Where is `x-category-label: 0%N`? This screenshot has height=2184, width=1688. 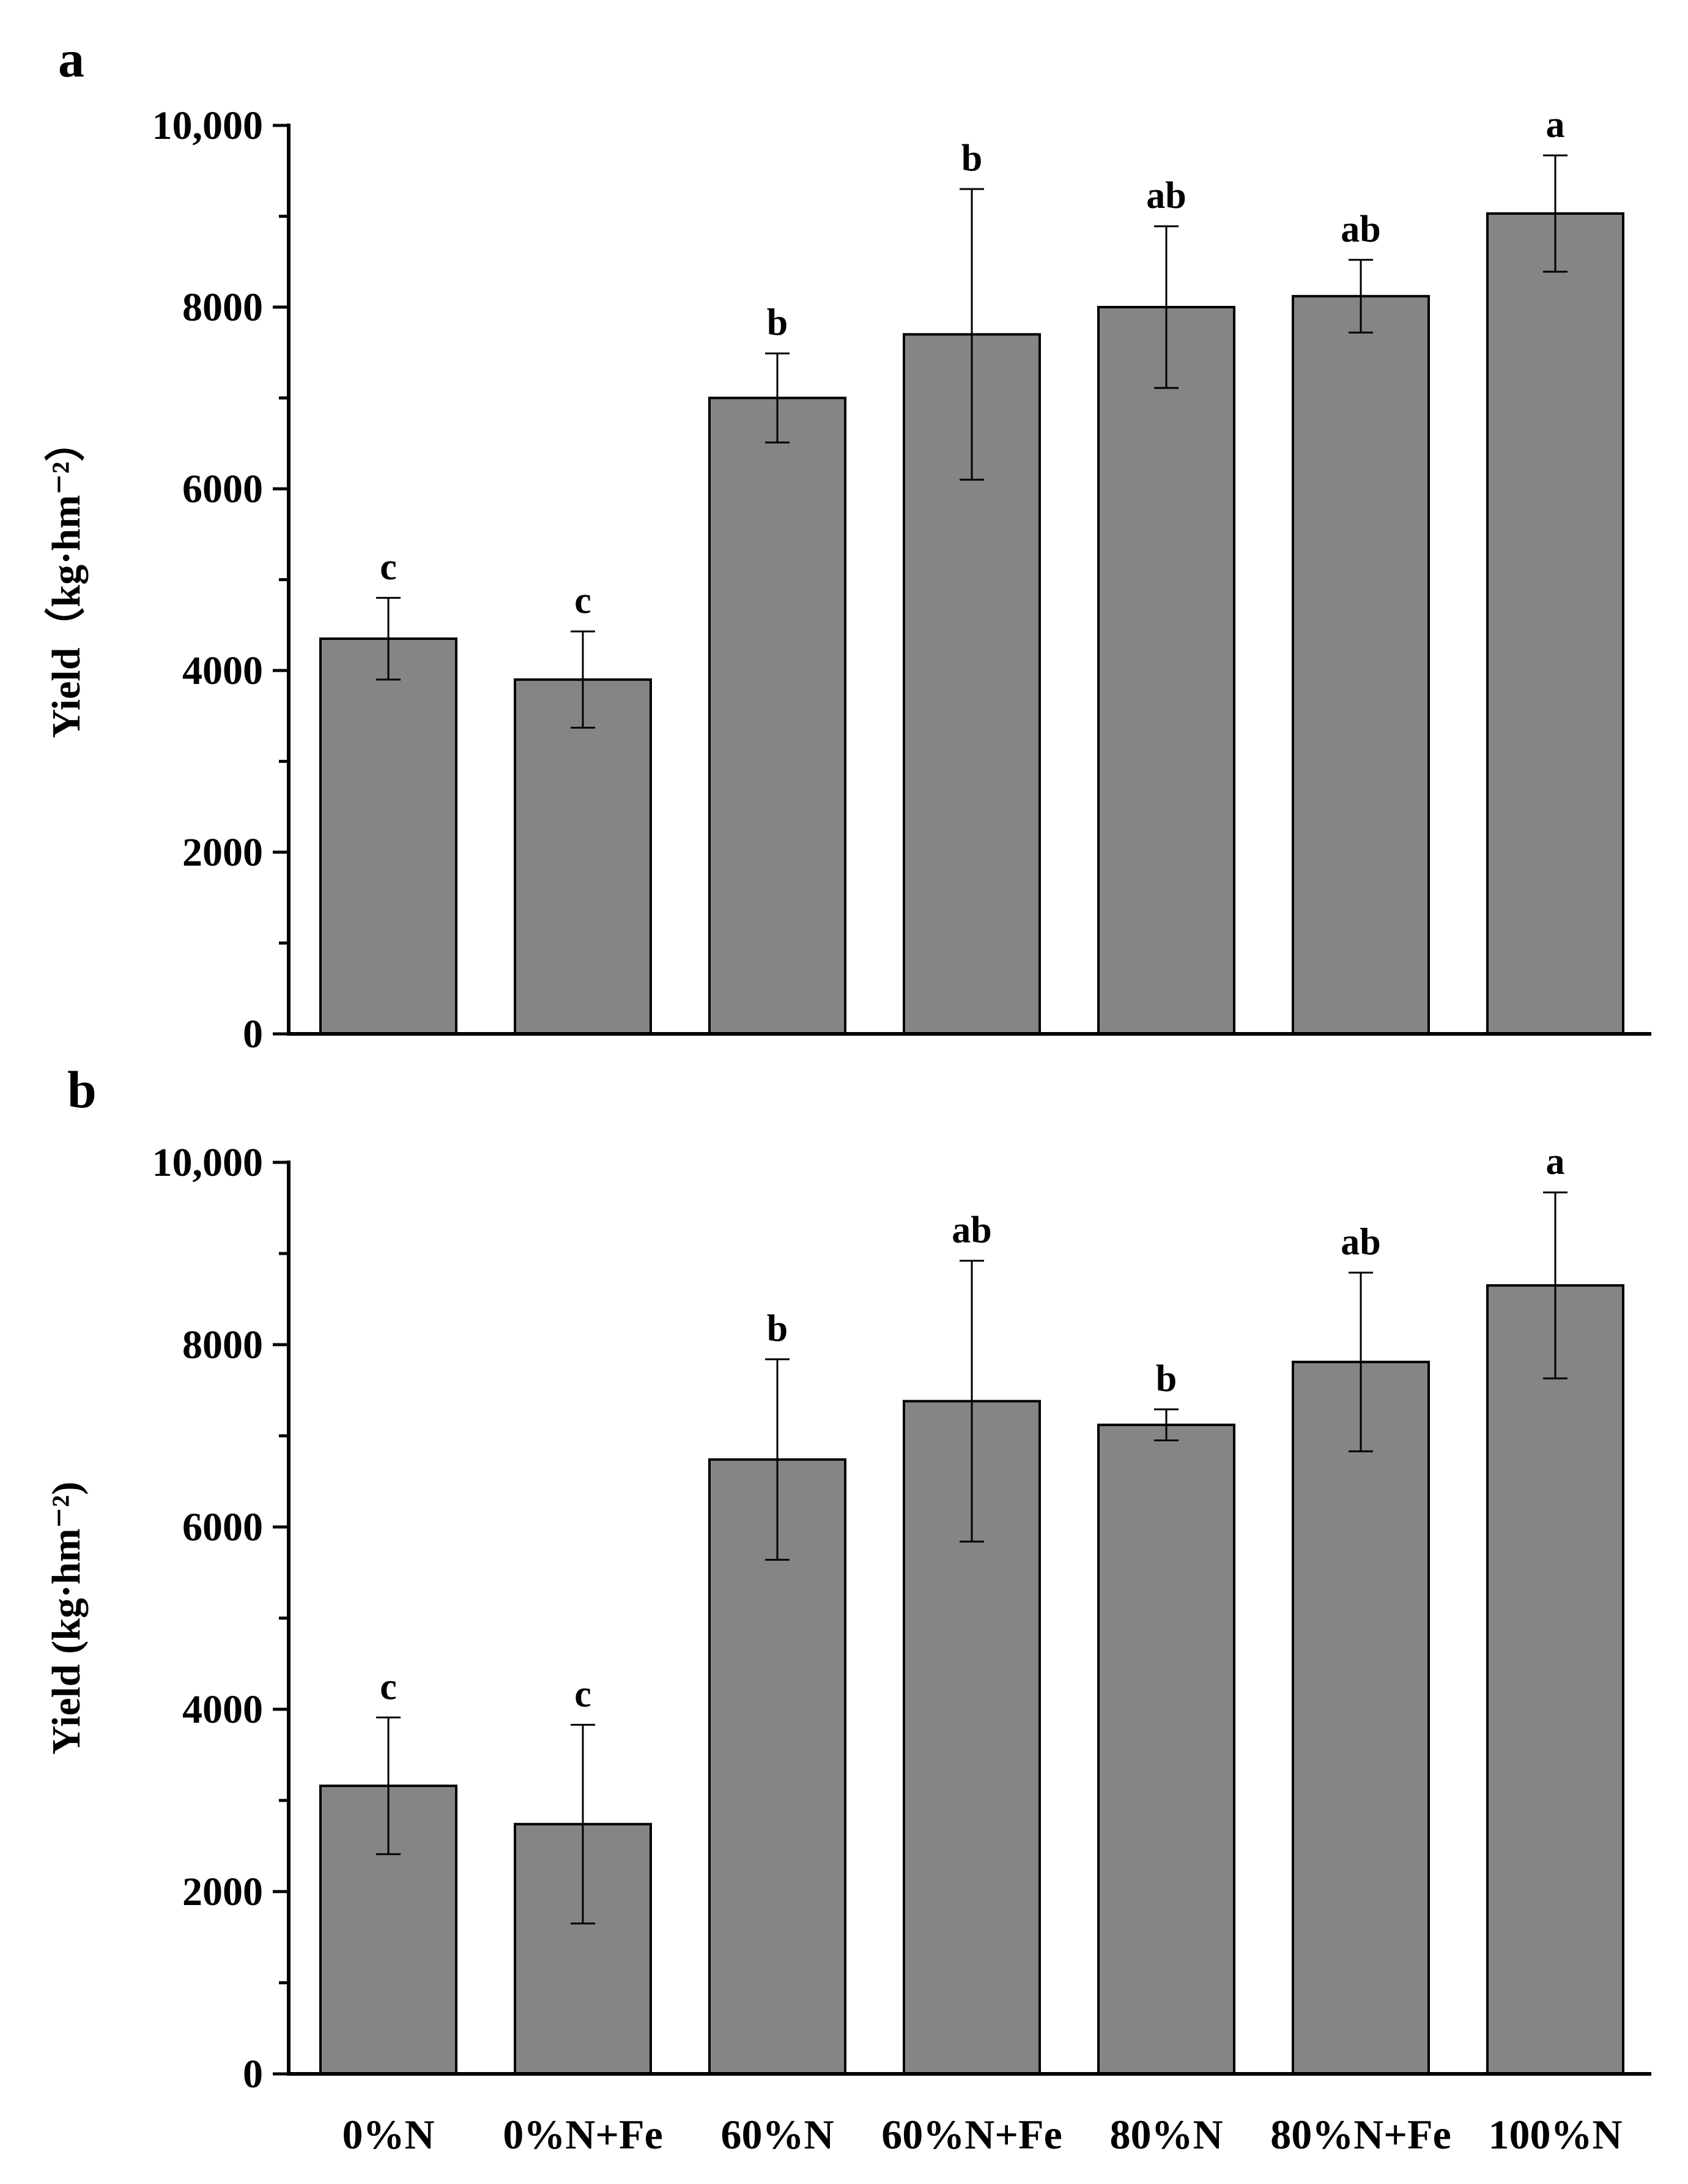 x-category-label: 0%N is located at coordinates (388, 2135).